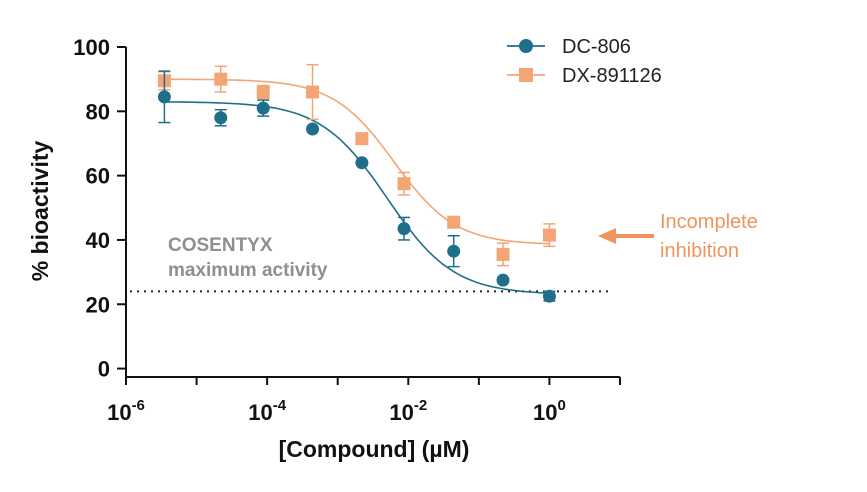 The image size is (867, 492). Describe the element at coordinates (596, 47) in the screenshot. I see `legend-label: DC-806` at that location.